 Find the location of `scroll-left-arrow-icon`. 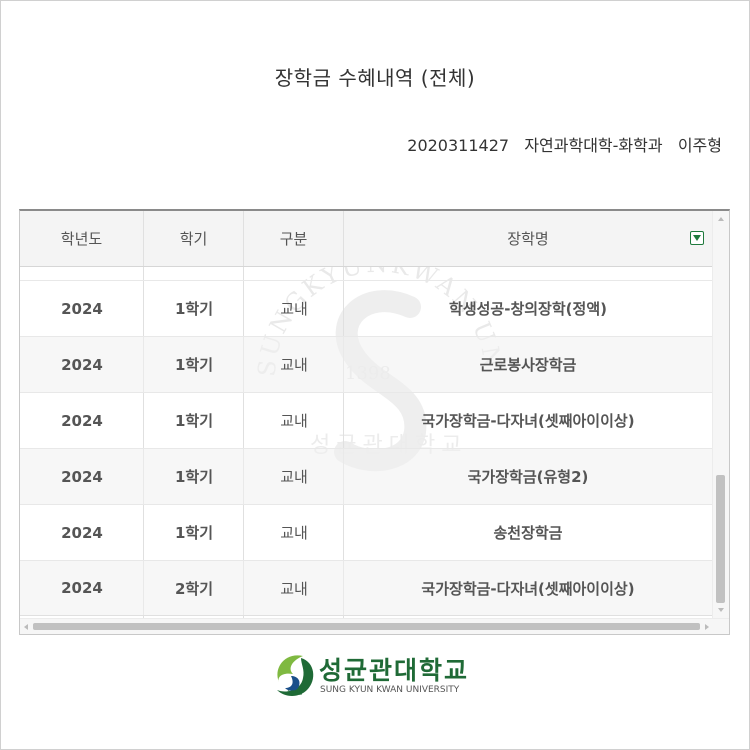

scroll-left-arrow-icon is located at coordinates (26, 627).